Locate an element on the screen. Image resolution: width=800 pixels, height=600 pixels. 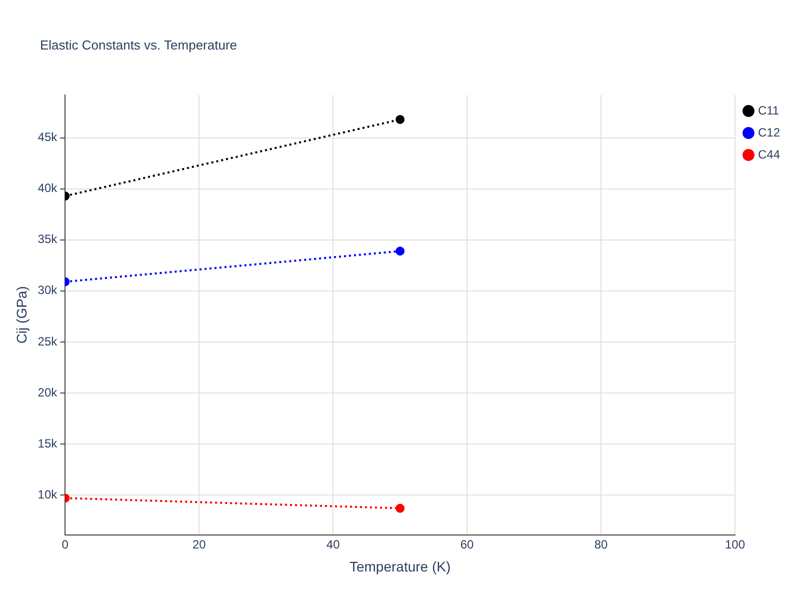
x-tick-label: 40 is located at coordinates (333, 544).